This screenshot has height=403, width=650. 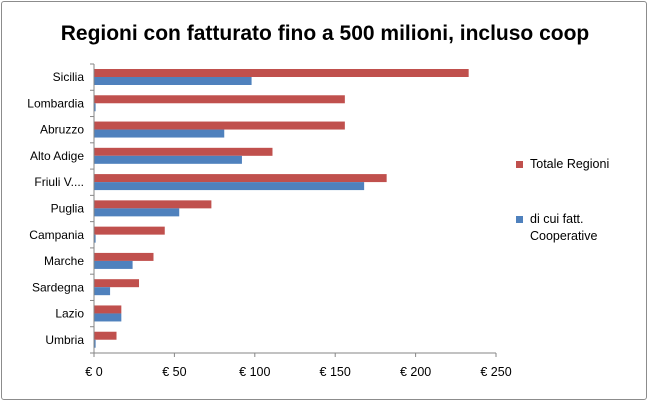 What do you see at coordinates (495, 372) in the screenshot?
I see `x-tick-label: € 250` at bounding box center [495, 372].